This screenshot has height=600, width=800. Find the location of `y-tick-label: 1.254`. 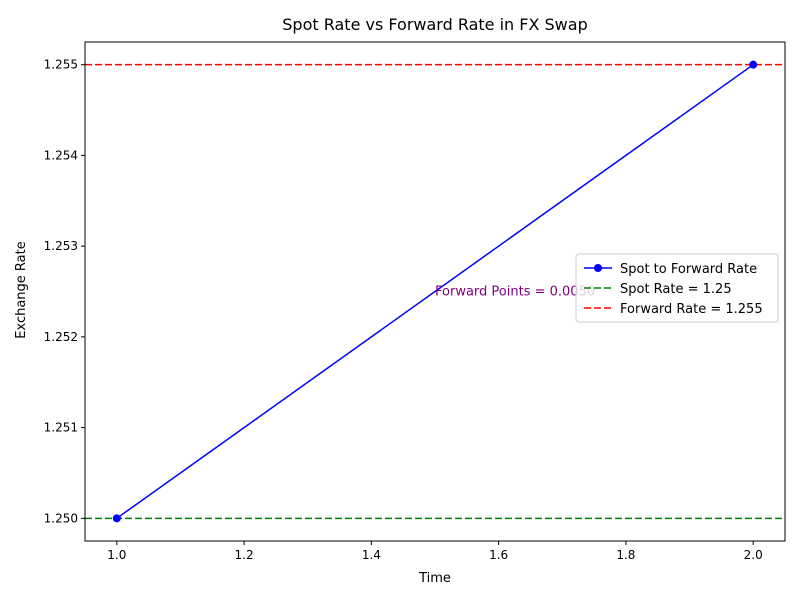

y-tick-label: 1.254 is located at coordinates (61, 155).